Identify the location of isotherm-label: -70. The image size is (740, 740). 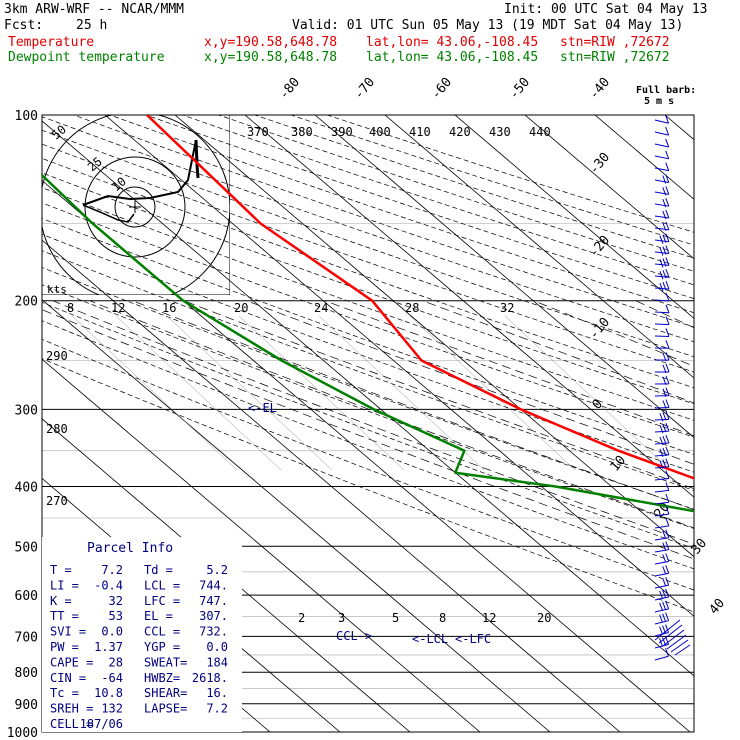
(365, 89).